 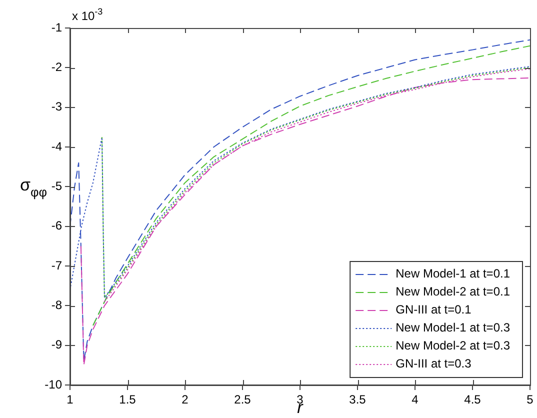 I want to click on y-tick-label: -7, so click(x=56, y=265).